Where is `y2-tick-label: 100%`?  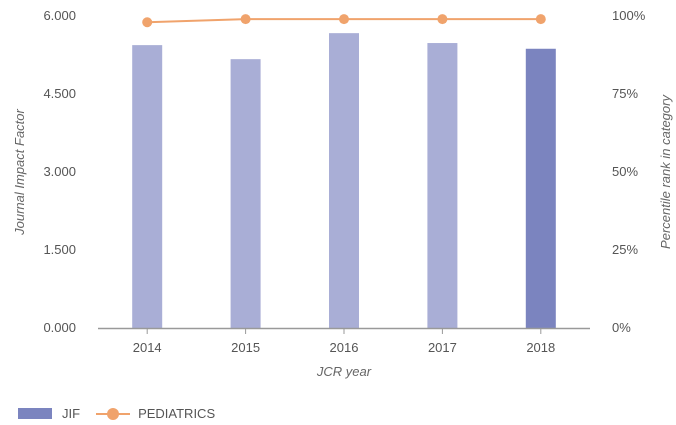 y2-tick-label: 100% is located at coordinates (629, 15).